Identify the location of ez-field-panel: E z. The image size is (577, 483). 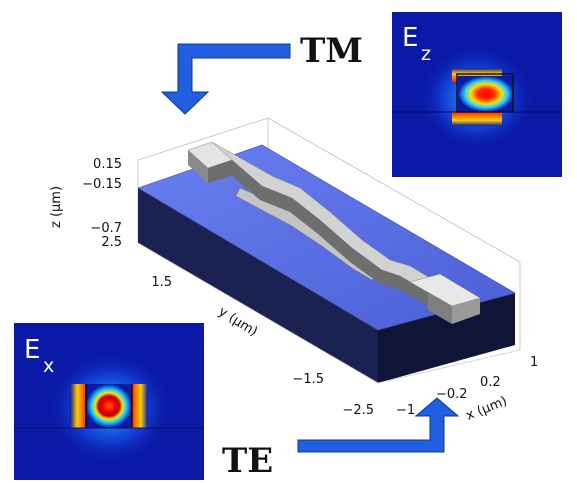
(477, 94).